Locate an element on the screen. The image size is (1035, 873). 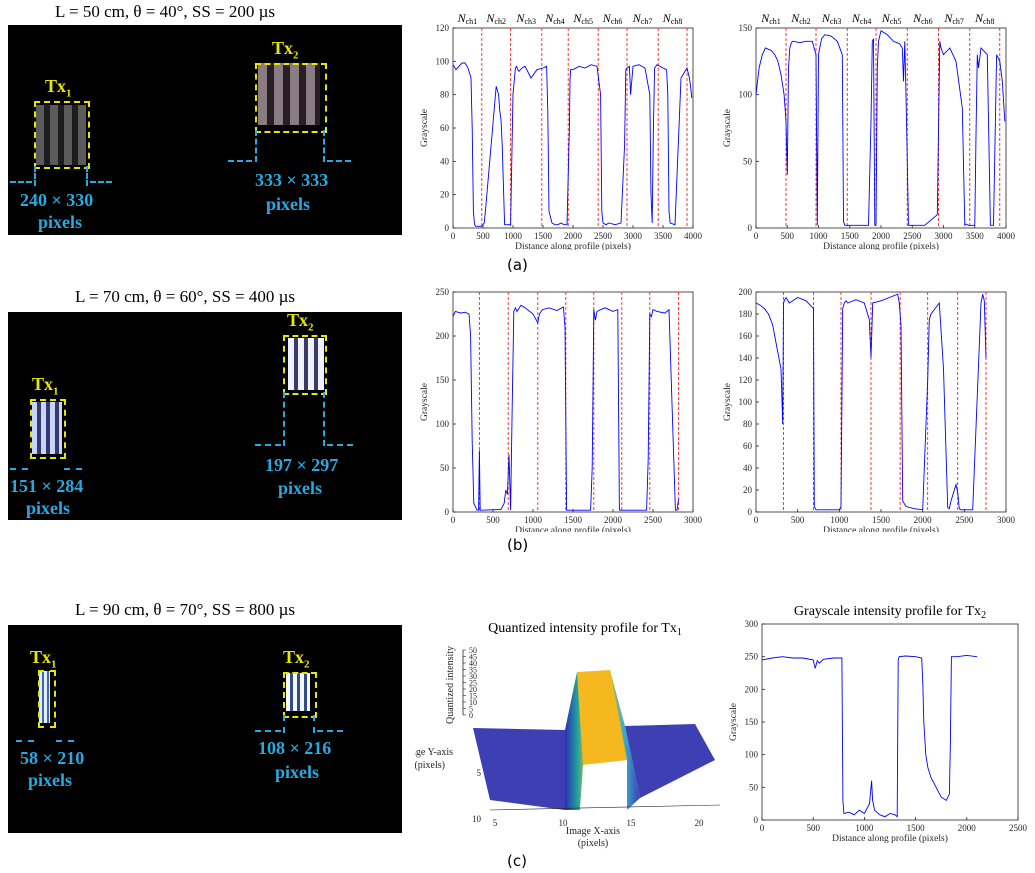
z-tick-label: 20 is located at coordinates (473, 689).